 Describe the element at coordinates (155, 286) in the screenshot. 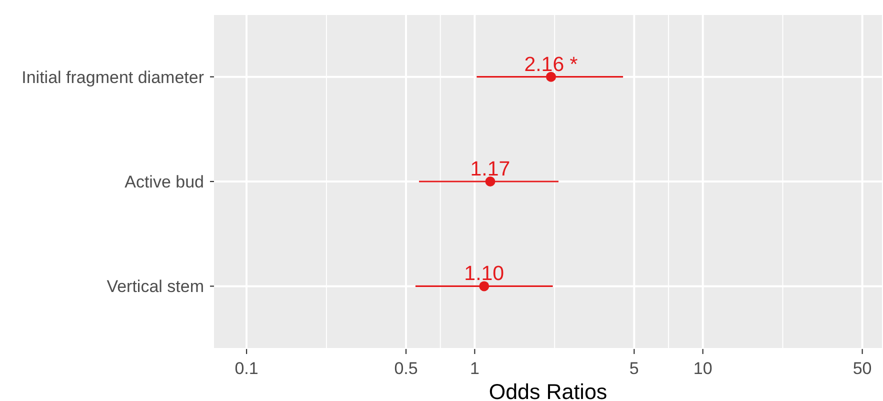

I see `y-tick-label: Vertical stem` at that location.